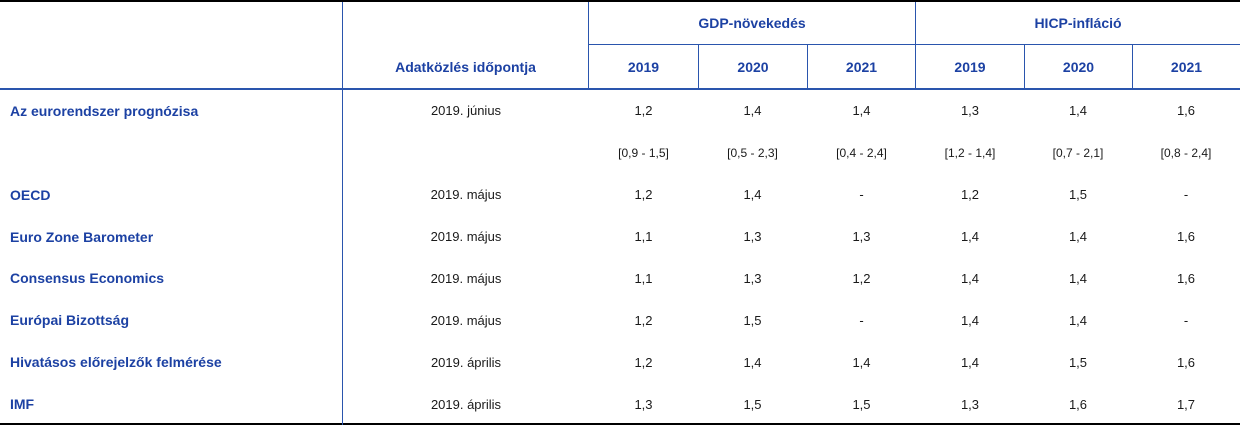  What do you see at coordinates (752, 23) in the screenshot?
I see `group-header-gdp: GDP-növekedés` at bounding box center [752, 23].